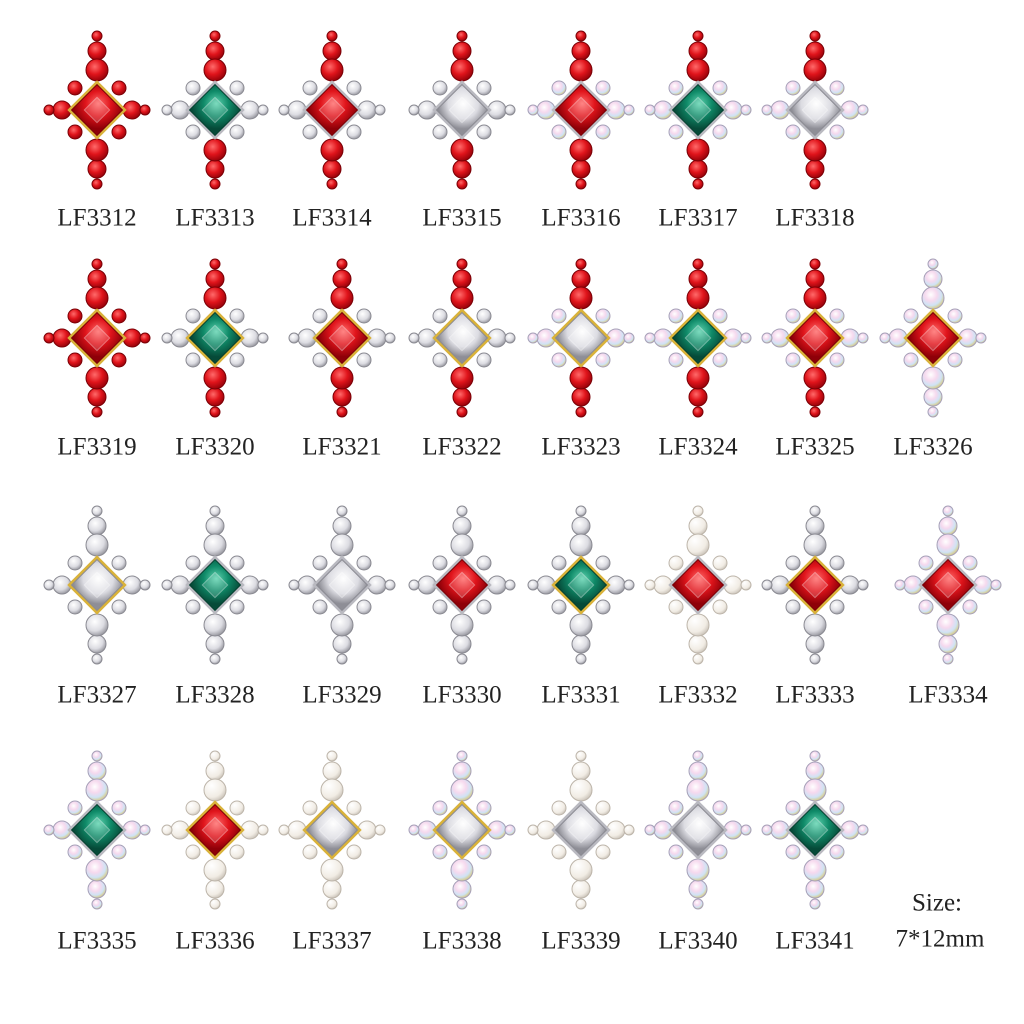 The height and width of the screenshot is (1024, 1024). Describe the element at coordinates (697, 218) in the screenshot. I see `item-label: LF3317` at that location.